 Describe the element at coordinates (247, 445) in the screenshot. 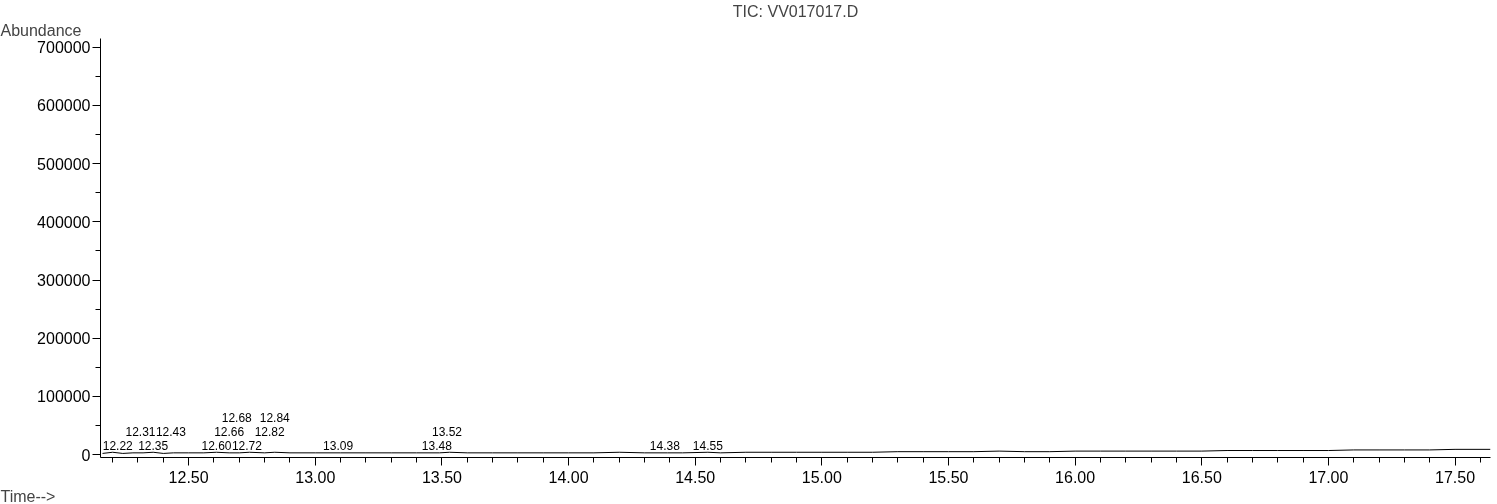

I see `annotation: 12.72` at that location.